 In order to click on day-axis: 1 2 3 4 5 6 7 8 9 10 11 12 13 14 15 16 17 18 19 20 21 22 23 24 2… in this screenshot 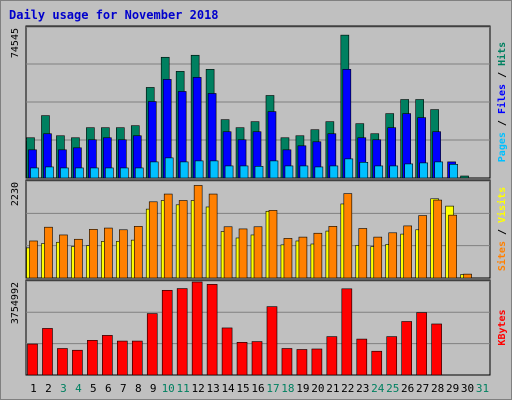, I will do `click(259, 388)`.